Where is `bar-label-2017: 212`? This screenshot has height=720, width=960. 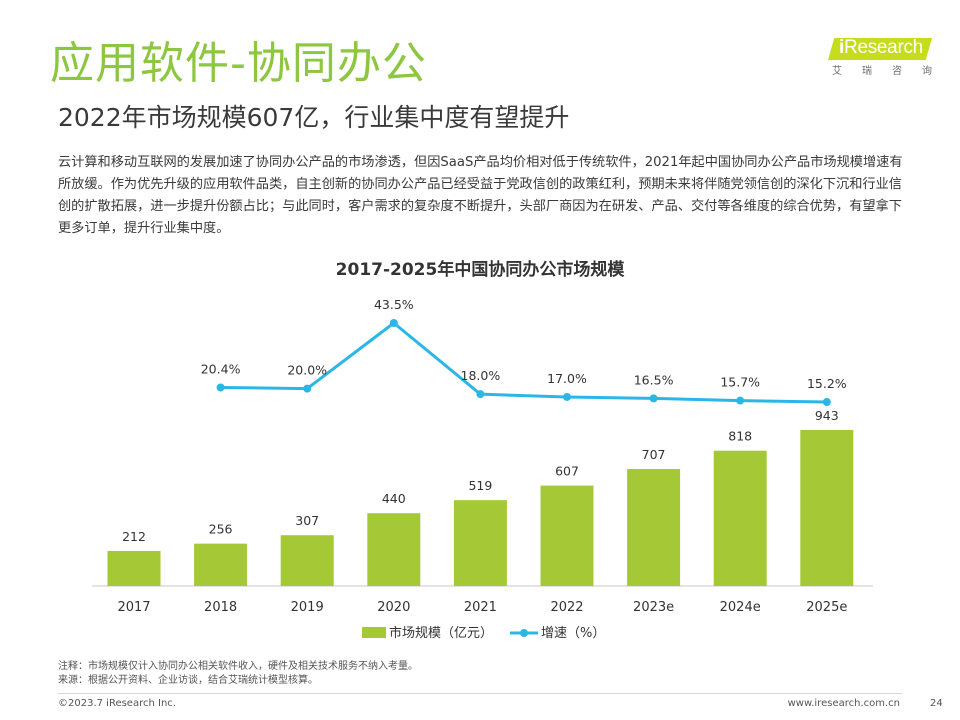 bar-label-2017: 212 is located at coordinates (134, 536).